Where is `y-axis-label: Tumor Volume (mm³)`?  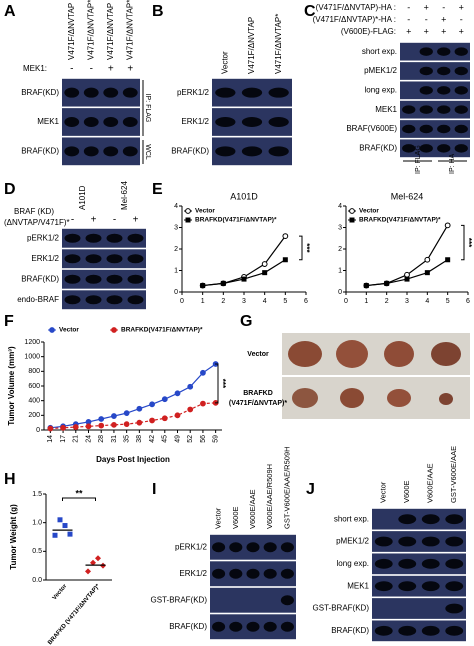
y-axis-label: Tumor Volume (mm³) is located at coordinates (11, 386).